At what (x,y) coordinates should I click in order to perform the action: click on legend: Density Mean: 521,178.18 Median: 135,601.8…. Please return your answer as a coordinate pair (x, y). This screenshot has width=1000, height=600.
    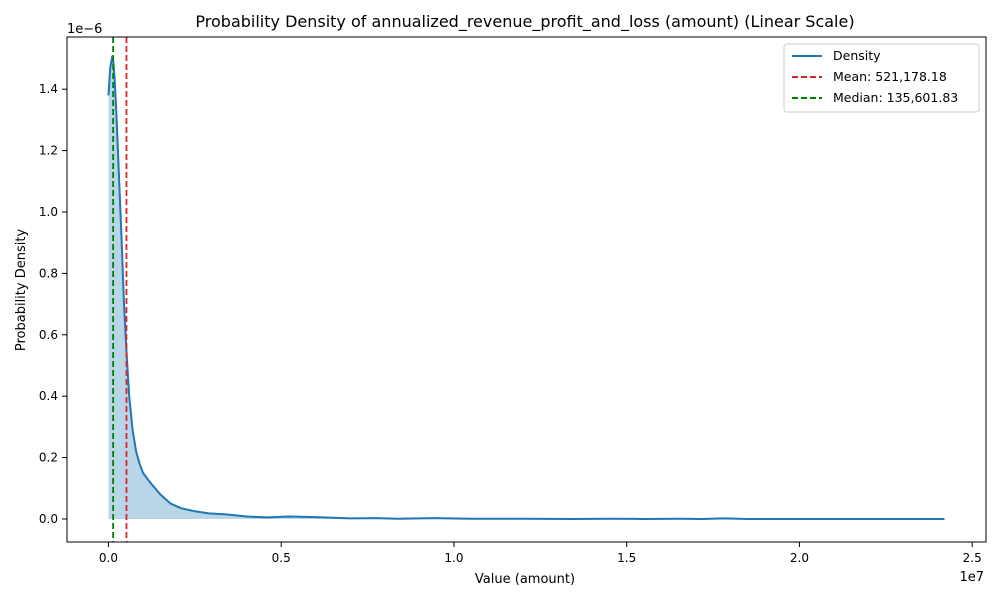
    Looking at the image, I should click on (881, 78).